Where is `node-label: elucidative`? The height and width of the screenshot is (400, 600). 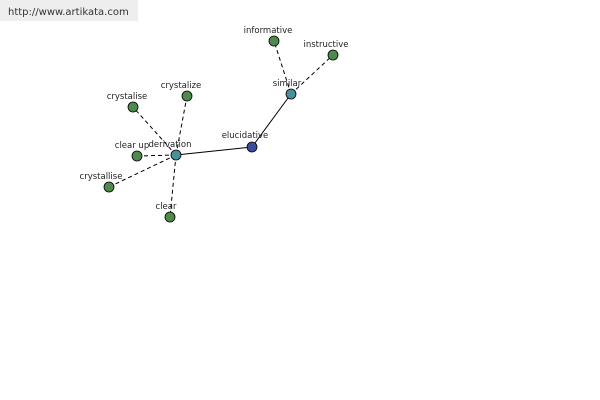 node-label: elucidative is located at coordinates (245, 136).